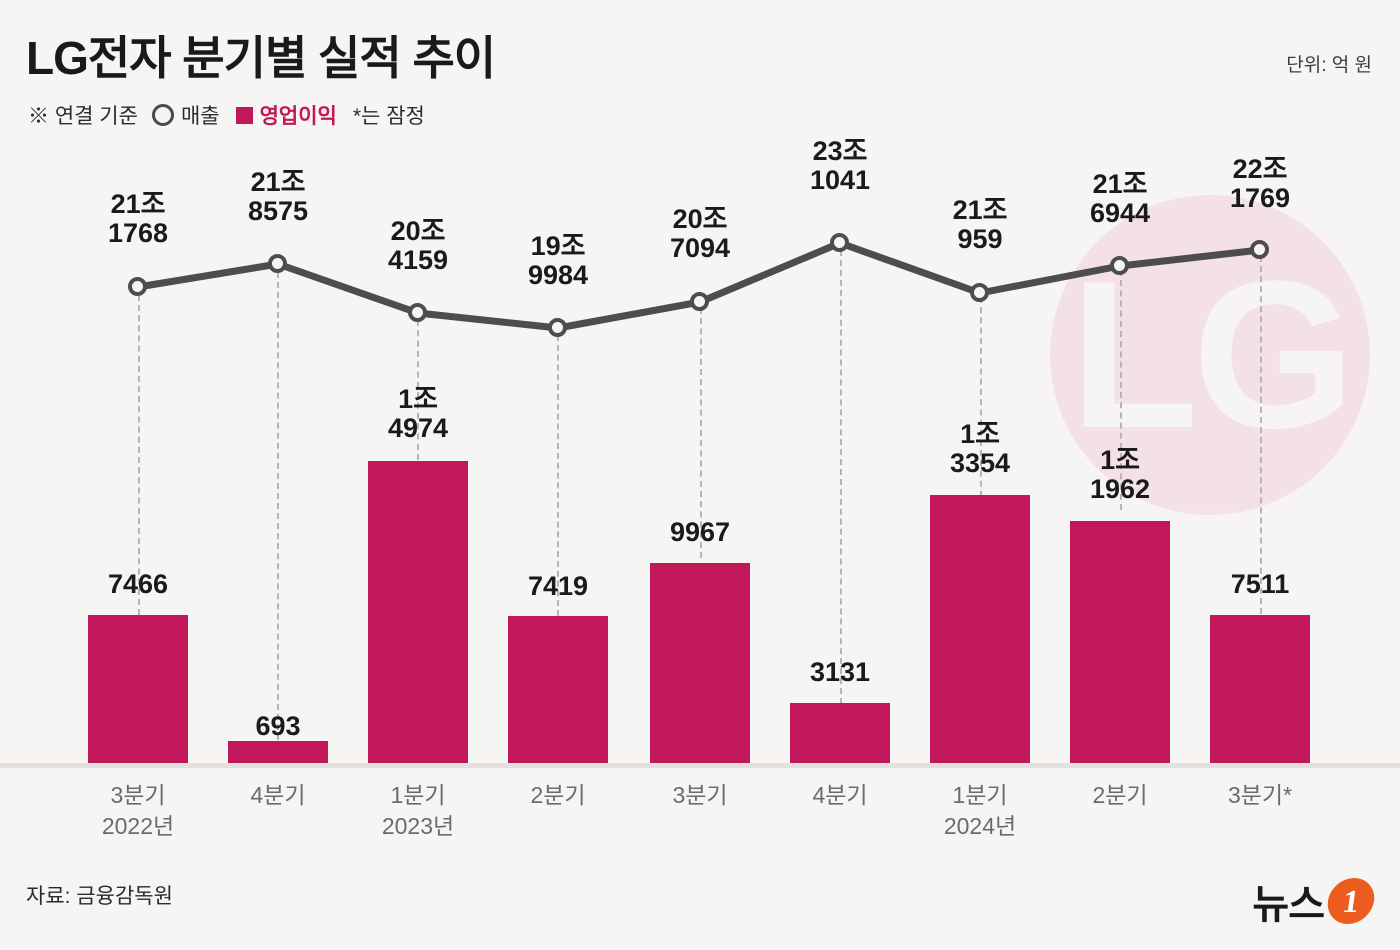  Describe the element at coordinates (980, 811) in the screenshot. I see `x-axis-label-6: 1분기 2024년` at that location.